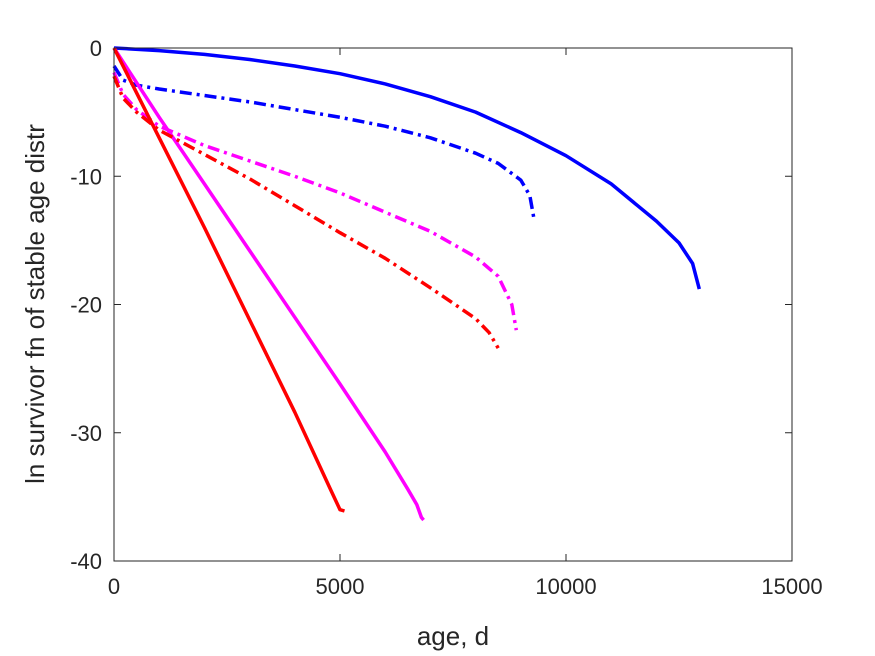 This screenshot has width=875, height=656. What do you see at coordinates (340, 586) in the screenshot?
I see `x-tick-label: 5000` at bounding box center [340, 586].